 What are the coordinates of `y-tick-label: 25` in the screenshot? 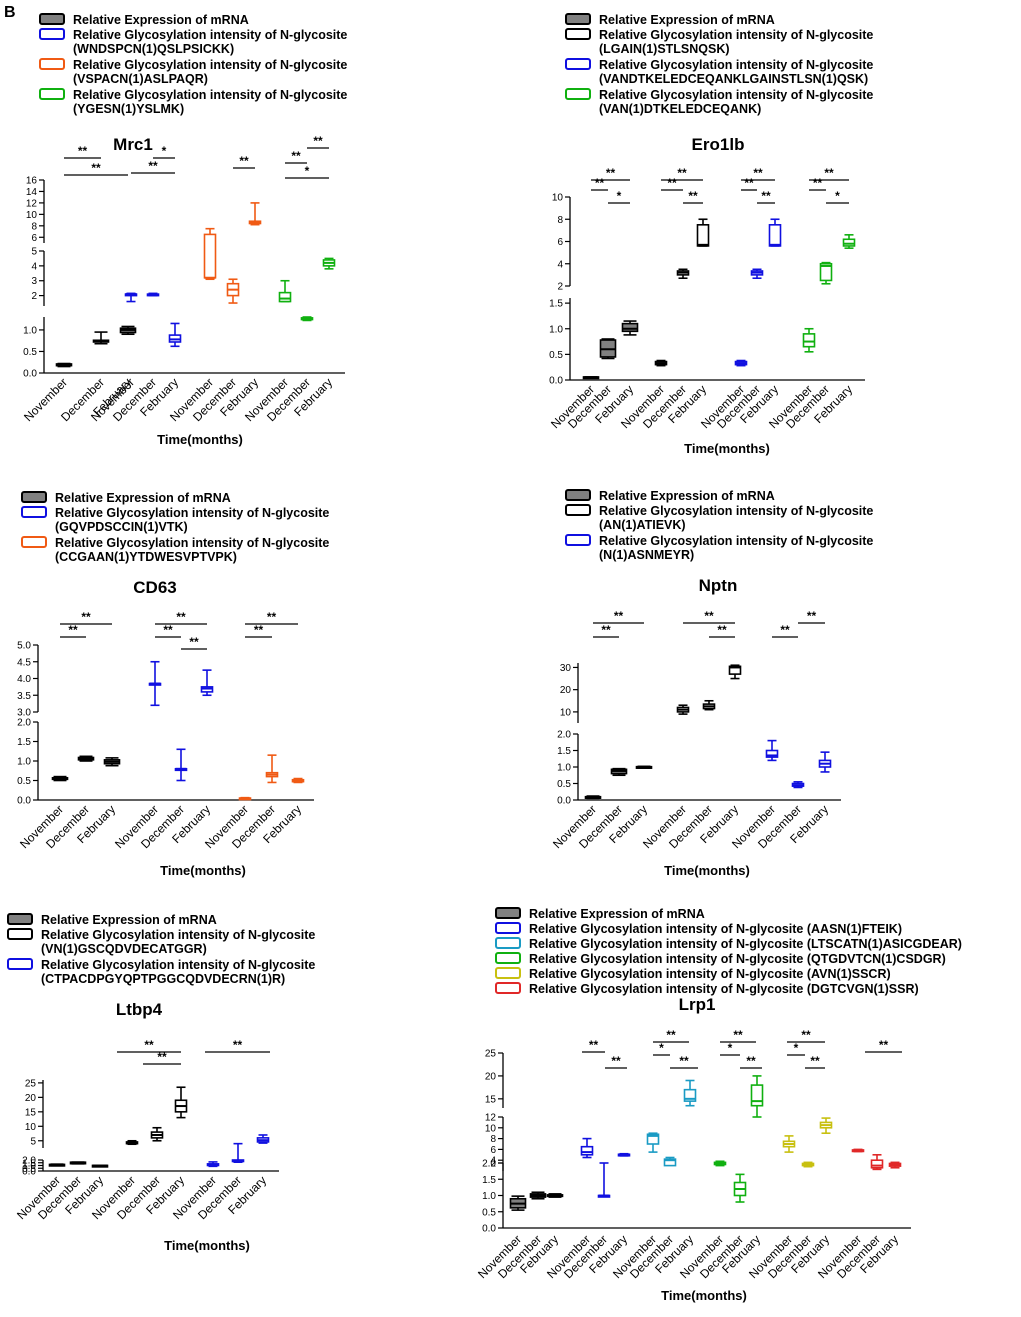 It's located at (31, 1083).